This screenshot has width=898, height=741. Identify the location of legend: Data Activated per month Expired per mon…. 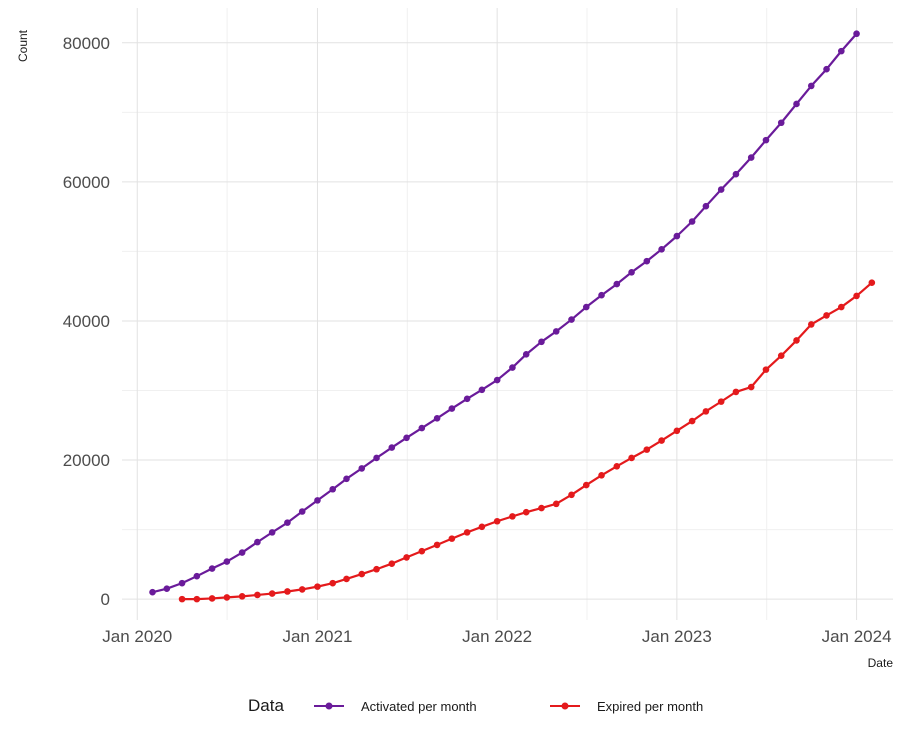
(475, 705).